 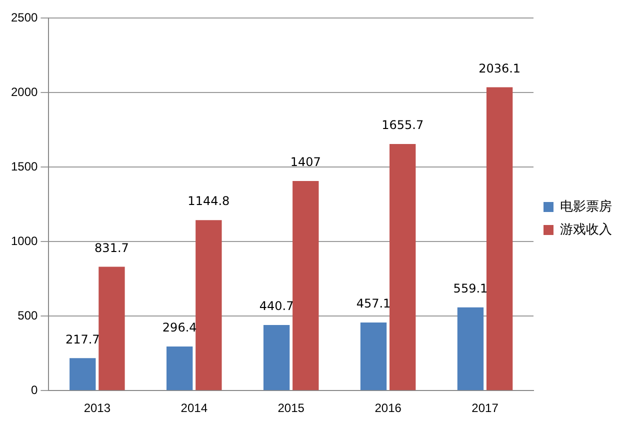 I want to click on data-label: 217.7, so click(x=82, y=339).